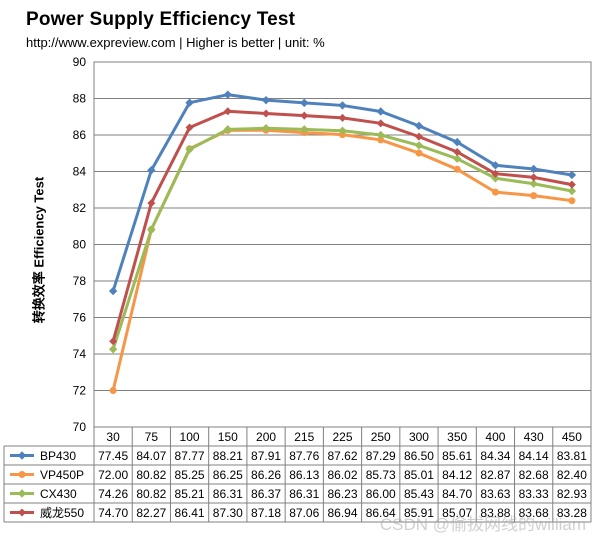 The height and width of the screenshot is (545, 600). I want to click on table-value: 87.30, so click(228, 513).